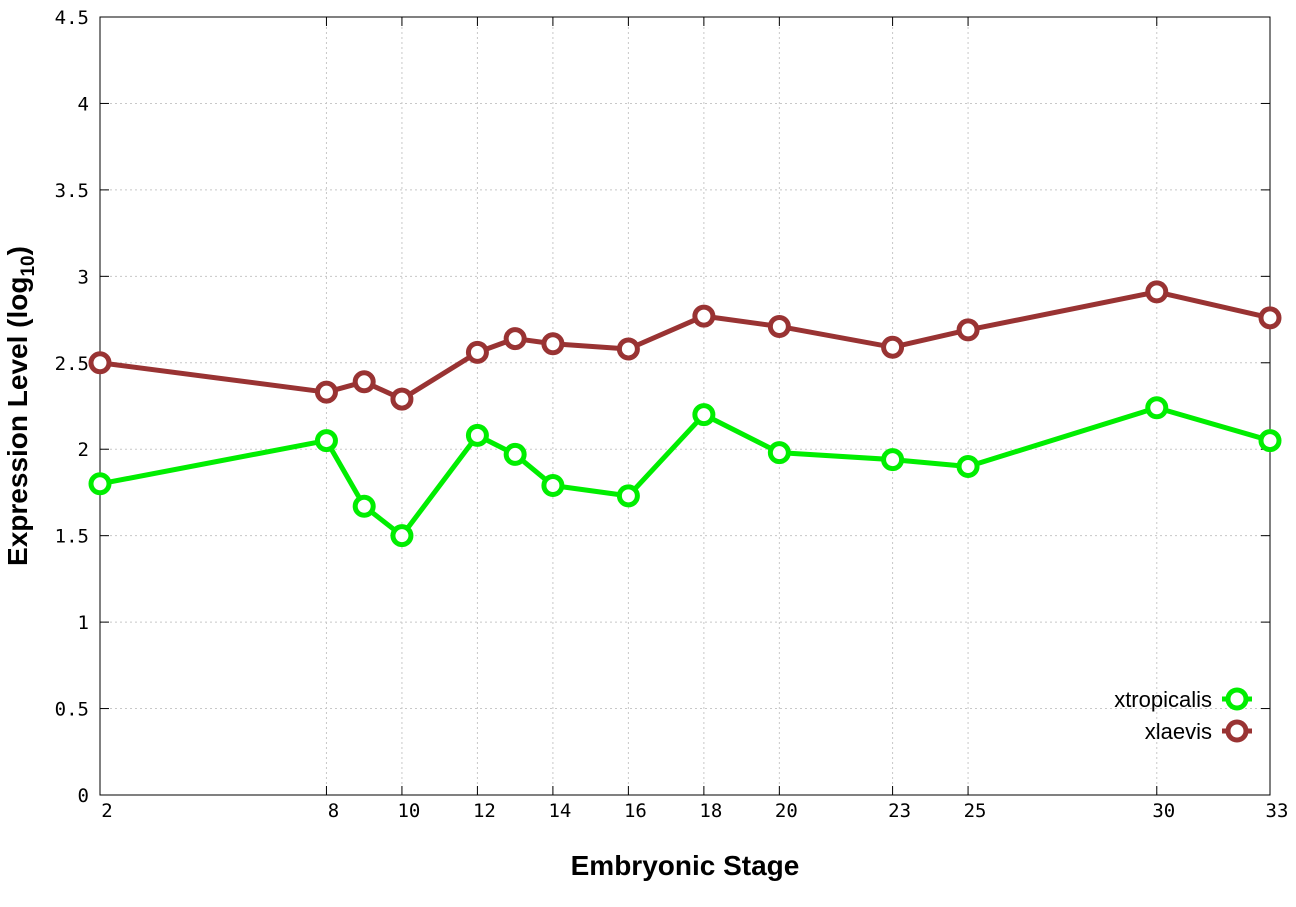 This screenshot has width=1296, height=907. Describe the element at coordinates (694, 811) in the screenshot. I see `x-tick-labels: 2 8 10 12 14 16 18 20 23 25 30 33` at that location.